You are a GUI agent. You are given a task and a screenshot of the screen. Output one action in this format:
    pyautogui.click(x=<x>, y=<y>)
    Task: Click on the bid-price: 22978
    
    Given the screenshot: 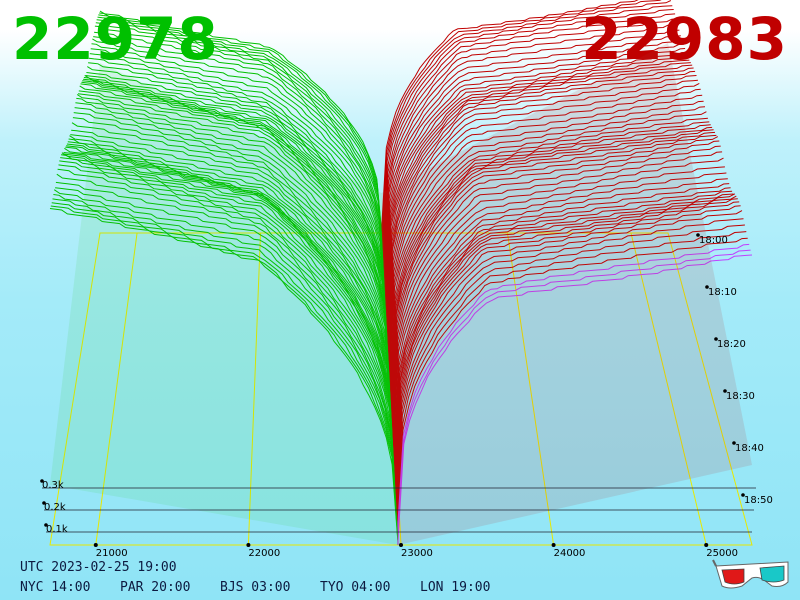 What is the action you would take?
    pyautogui.click(x=115, y=39)
    